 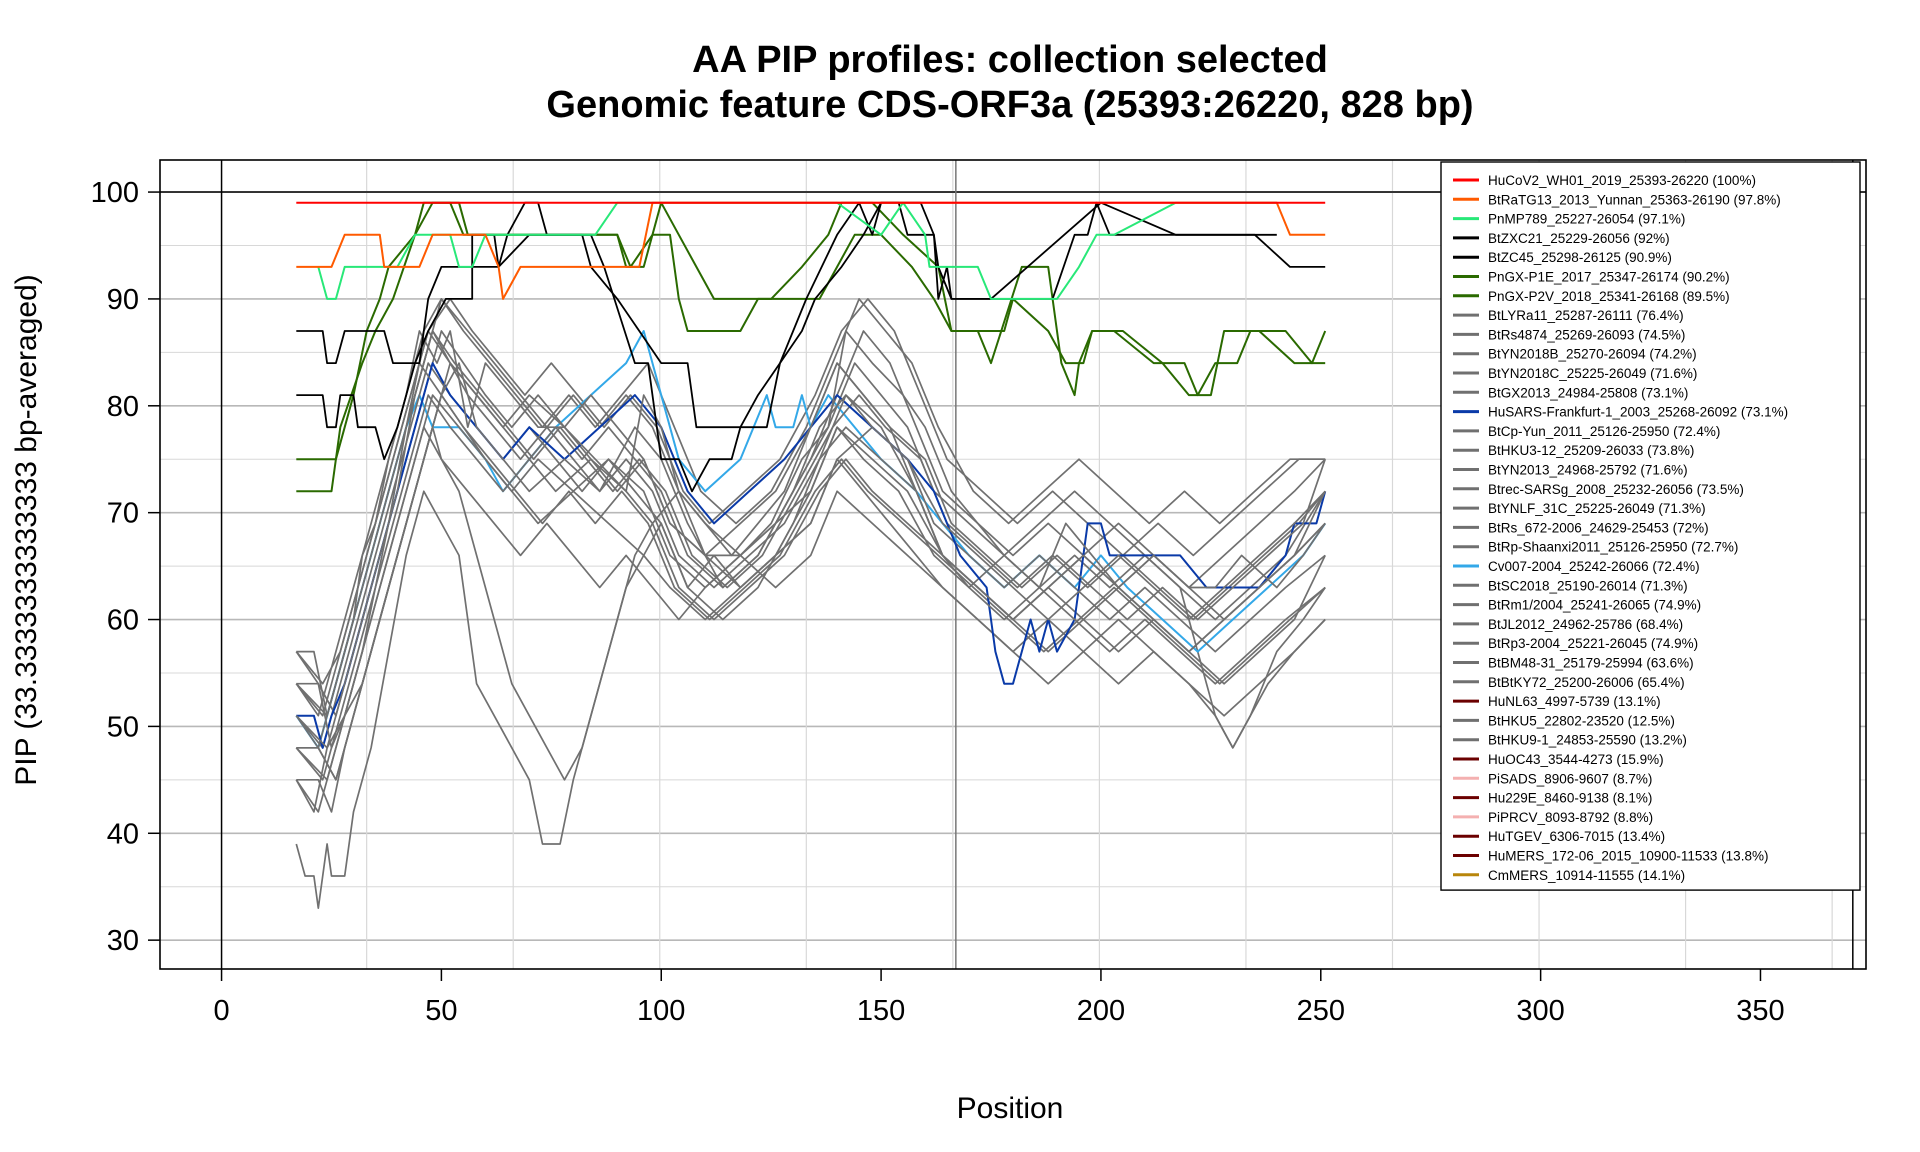 What do you see at coordinates (123, 941) in the screenshot?
I see `y-tick-label: 30` at bounding box center [123, 941].